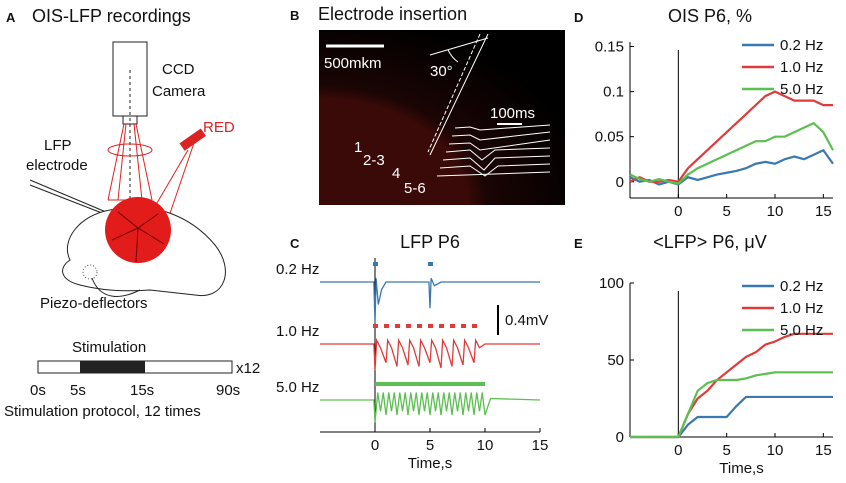  What do you see at coordinates (78, 390) in the screenshot?
I see `protocol-tick: 5s` at bounding box center [78, 390].